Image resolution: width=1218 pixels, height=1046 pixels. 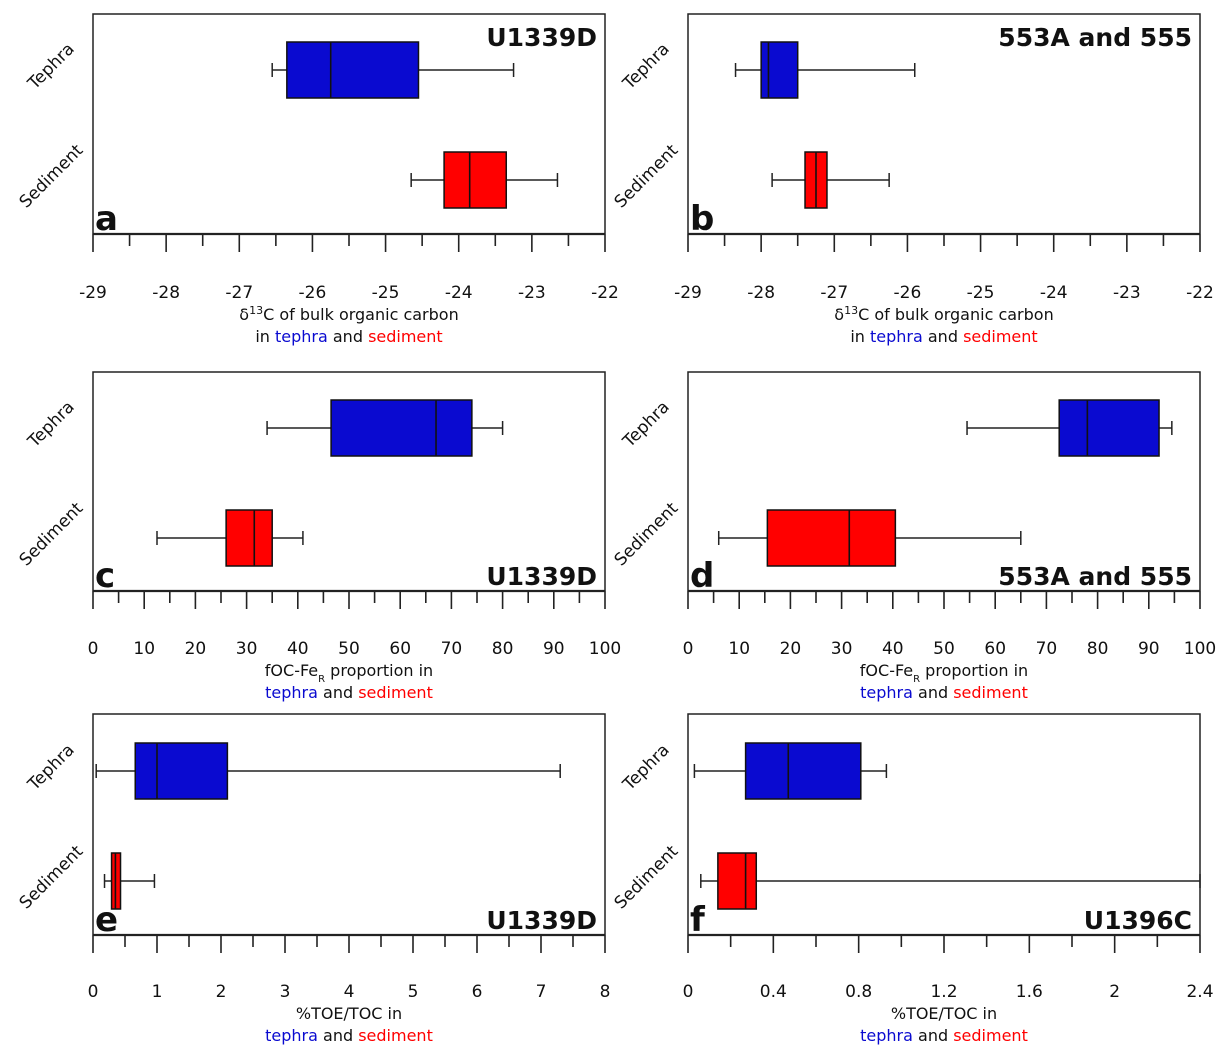 What do you see at coordinates (773, 992) in the screenshot?
I see `x-tick-label: 0.4` at bounding box center [773, 992].